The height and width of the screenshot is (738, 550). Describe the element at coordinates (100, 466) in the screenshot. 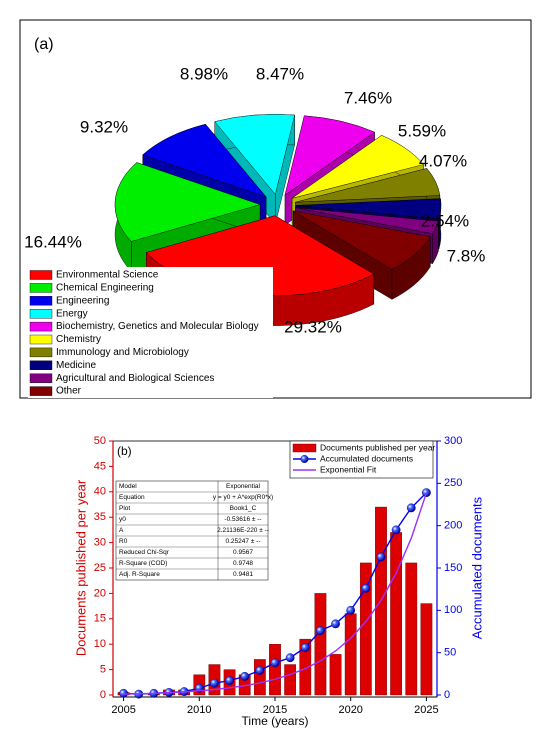

I see `y-tick-label: 45` at that location.